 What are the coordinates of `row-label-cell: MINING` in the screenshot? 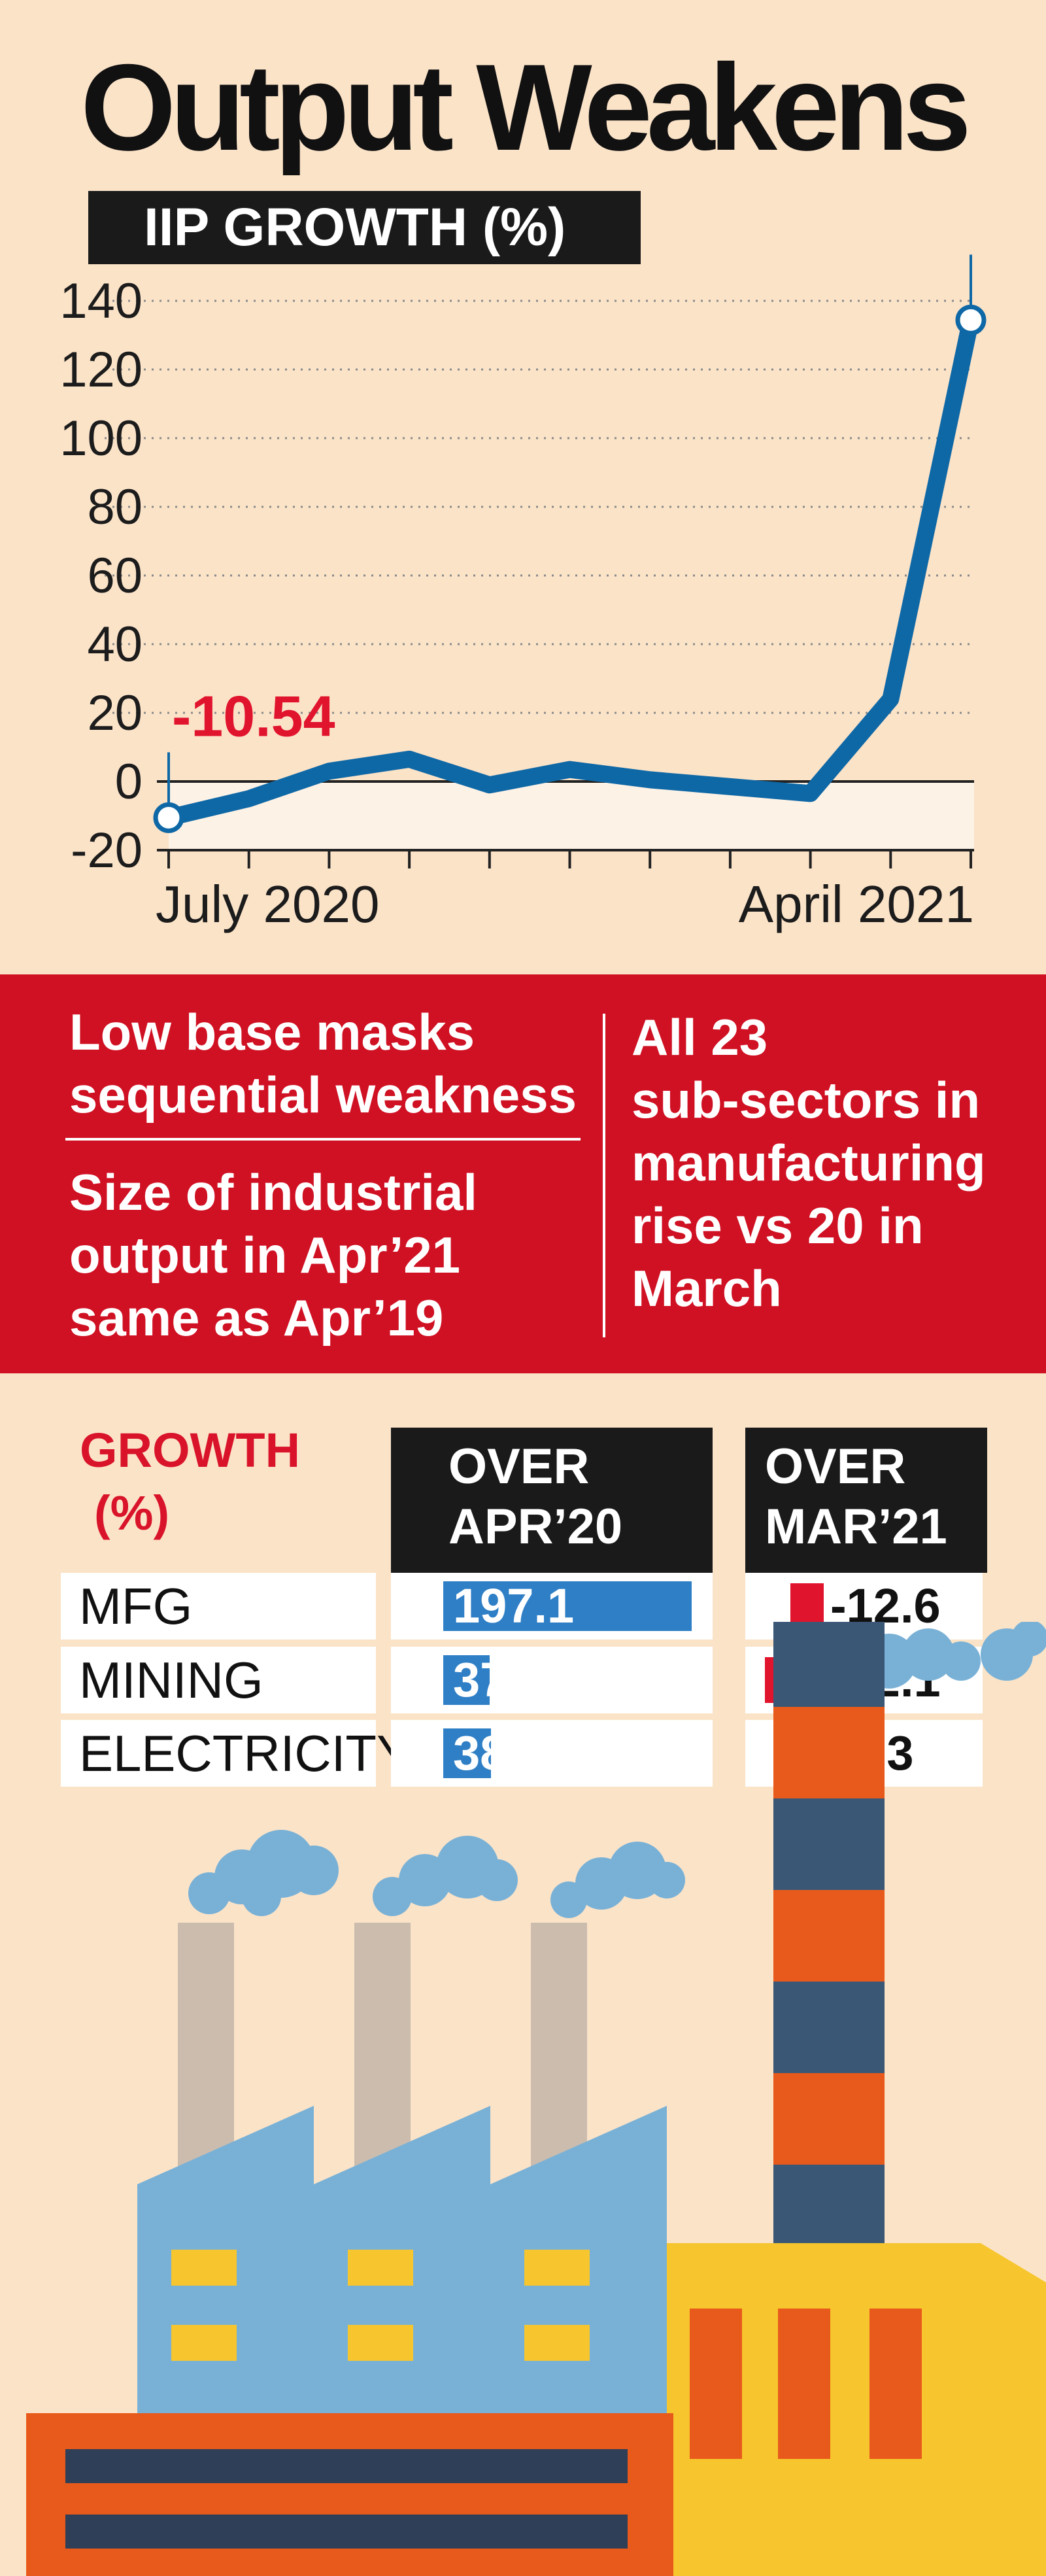 It's located at (219, 1680).